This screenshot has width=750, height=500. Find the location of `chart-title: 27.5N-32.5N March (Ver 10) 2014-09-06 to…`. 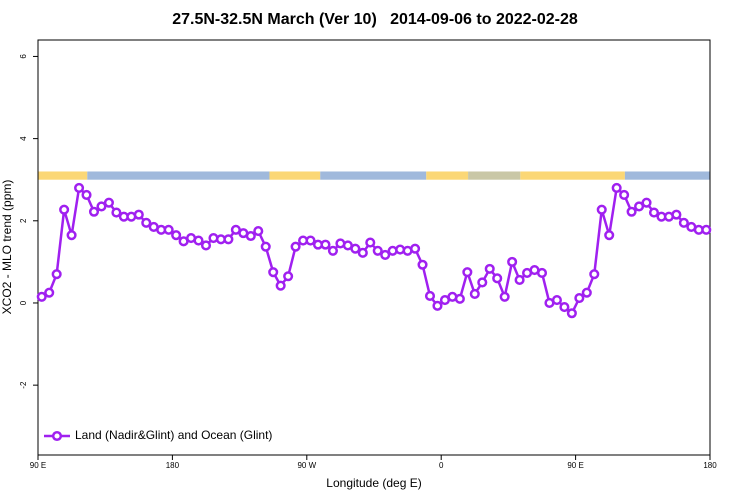

chart-title: 27.5N-32.5N March (Ver 10) 2014-09-06 to… is located at coordinates (375, 19).